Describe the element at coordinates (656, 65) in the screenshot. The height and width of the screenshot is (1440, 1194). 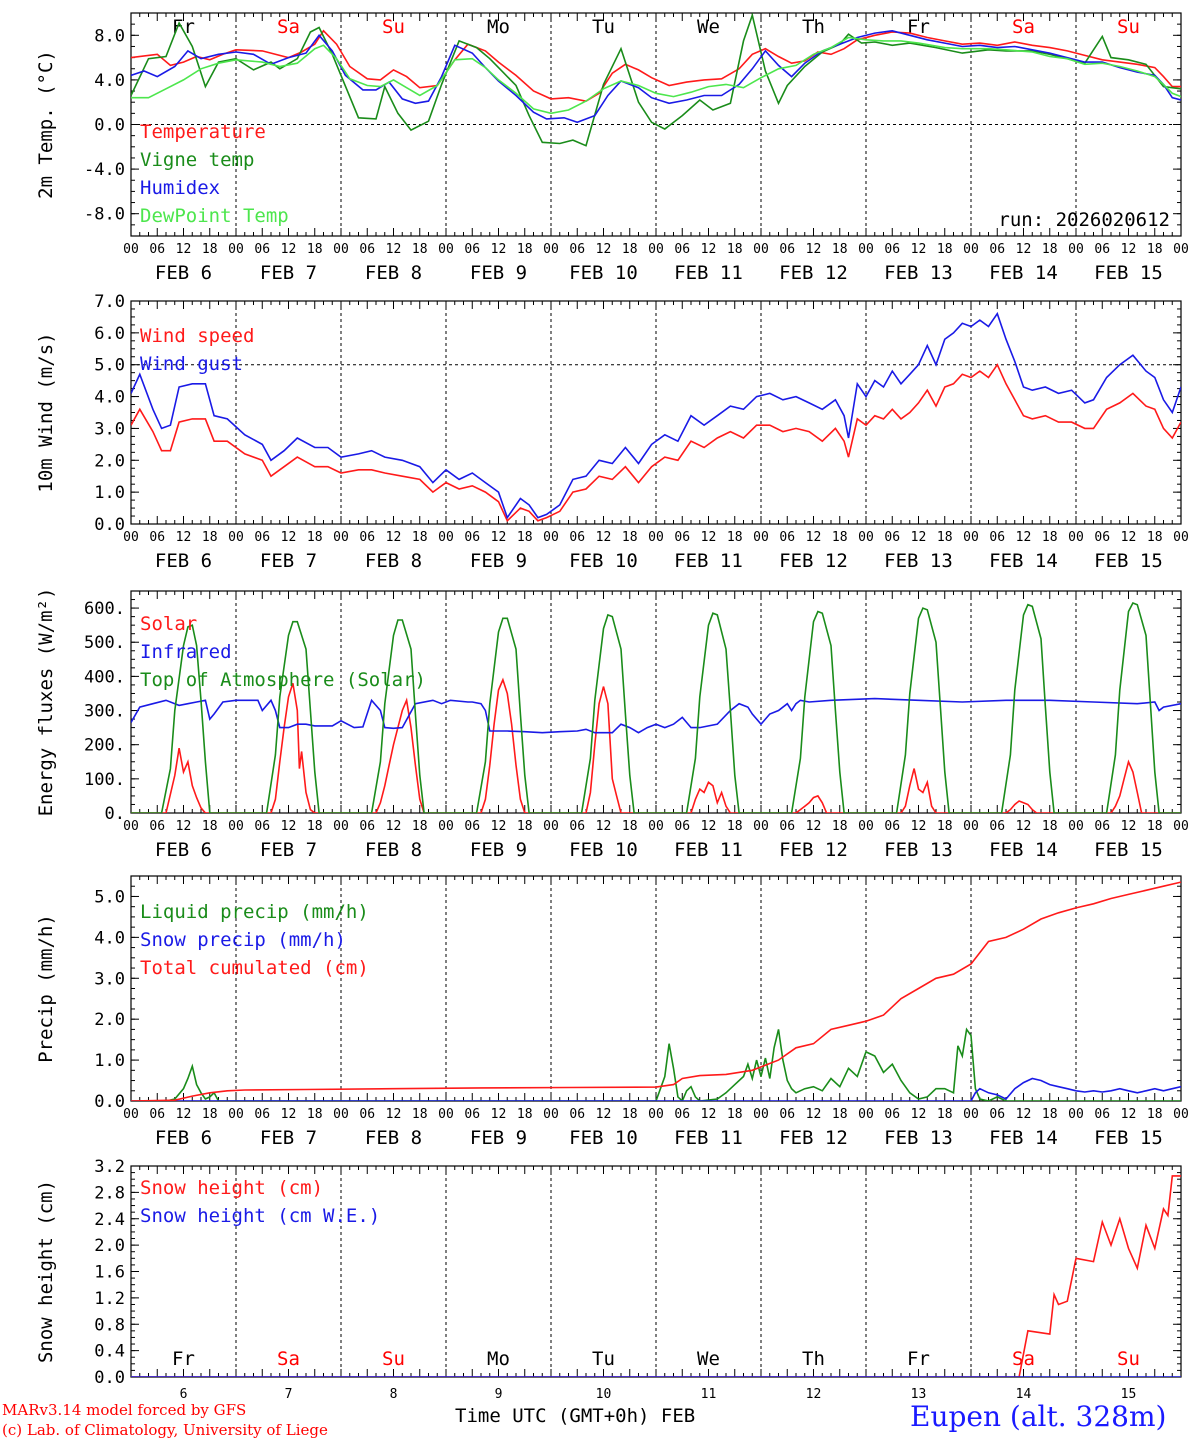
I see `series-line-temperature` at that location.